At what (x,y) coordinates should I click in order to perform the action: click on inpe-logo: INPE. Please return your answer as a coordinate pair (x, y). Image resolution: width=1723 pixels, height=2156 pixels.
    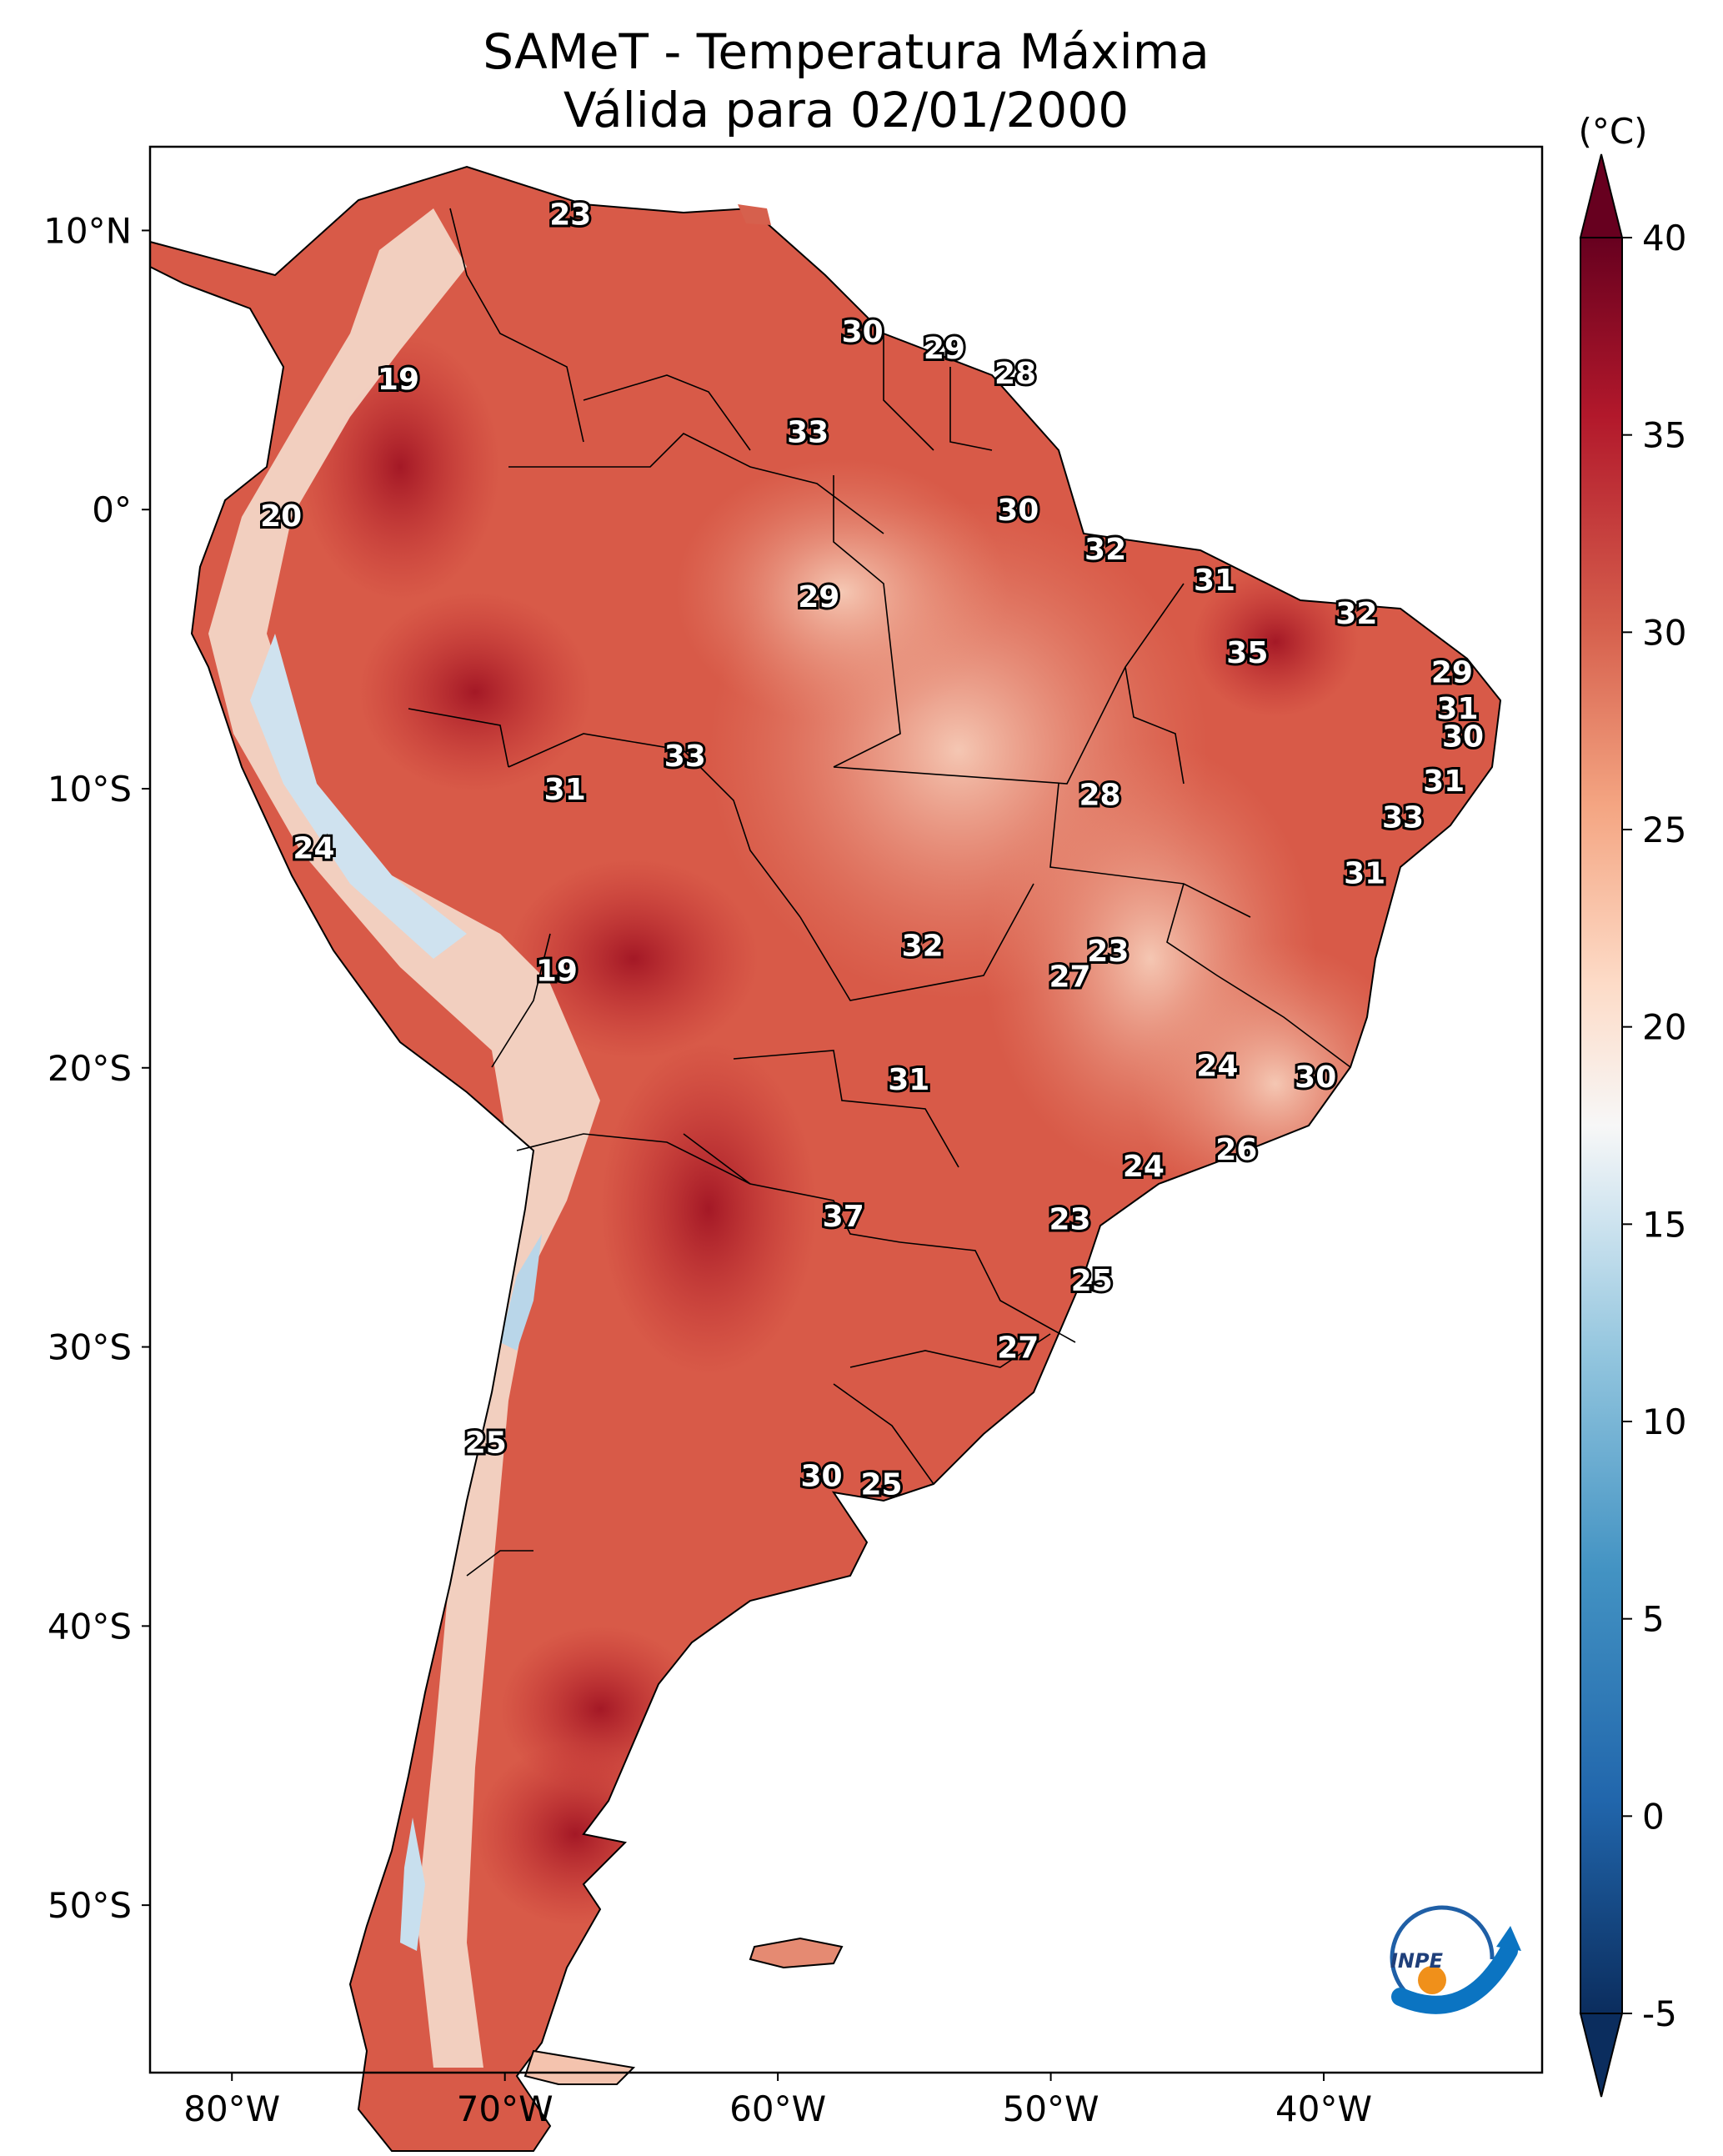
    Looking at the image, I should click on (1455, 1960).